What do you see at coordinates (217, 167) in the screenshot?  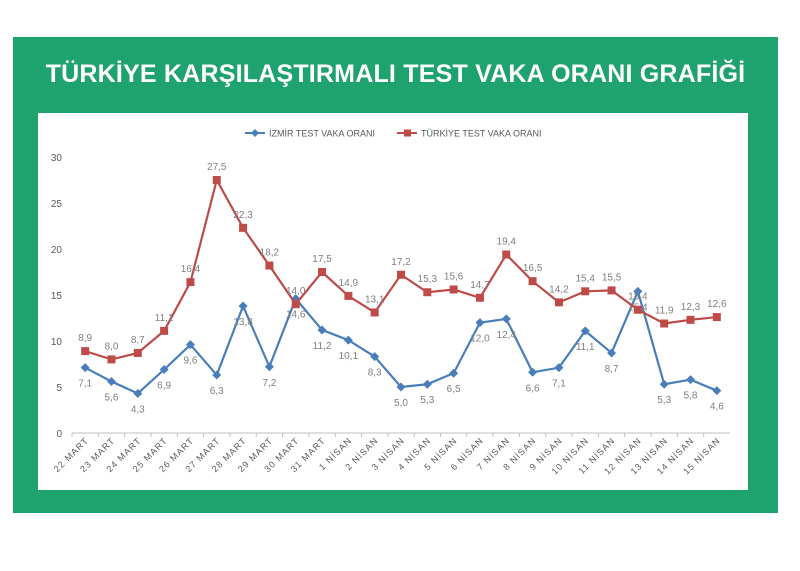 I see `data-label: 27,5` at bounding box center [217, 167].